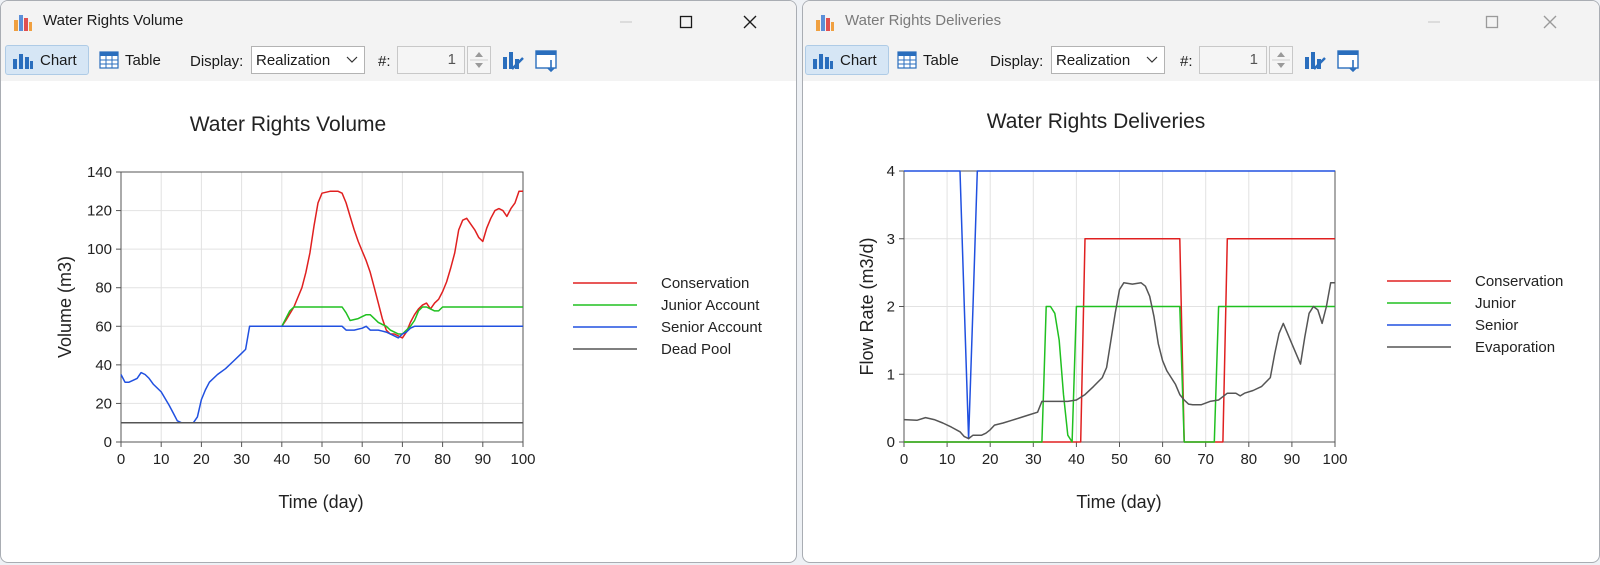  I want to click on x-tick-label: 70, so click(1205, 459).